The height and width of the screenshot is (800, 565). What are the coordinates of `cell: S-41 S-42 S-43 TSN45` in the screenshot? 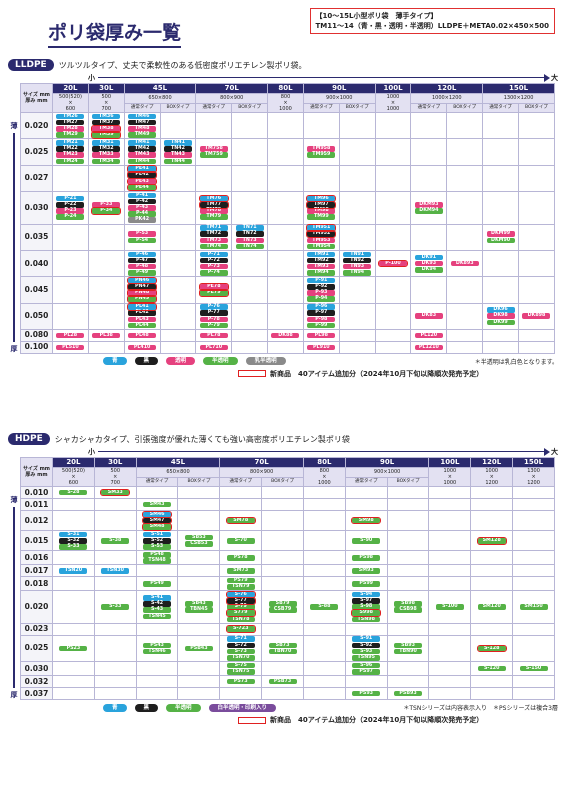 It's located at (157, 607).